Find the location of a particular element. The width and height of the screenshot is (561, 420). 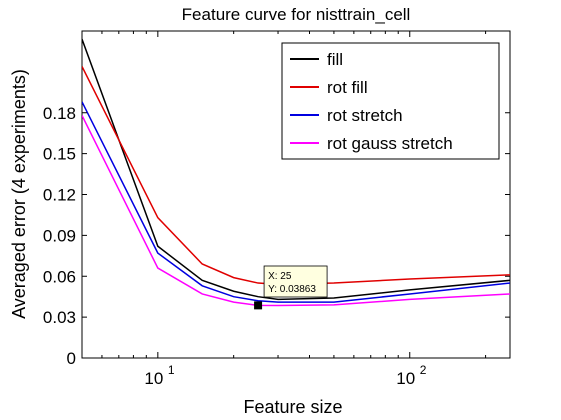

y-tick-label: 0.12 is located at coordinates (59, 195).